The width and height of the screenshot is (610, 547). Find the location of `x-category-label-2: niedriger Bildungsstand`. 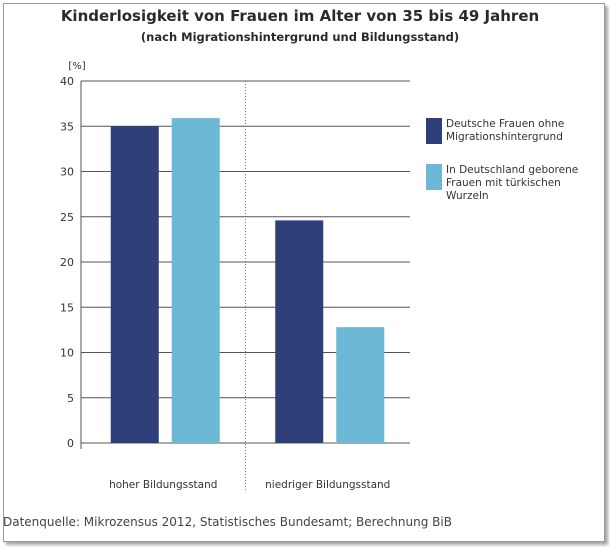

x-category-label-2: niedriger Bildungsstand is located at coordinates (327, 485).